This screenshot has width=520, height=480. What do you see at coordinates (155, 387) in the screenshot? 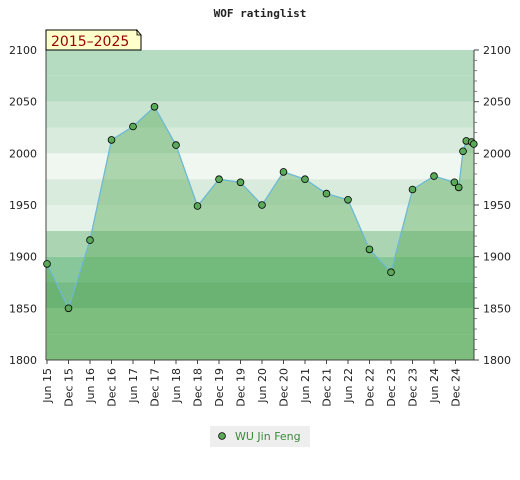
I see `x-tick-label: Dec 17` at bounding box center [155, 387].